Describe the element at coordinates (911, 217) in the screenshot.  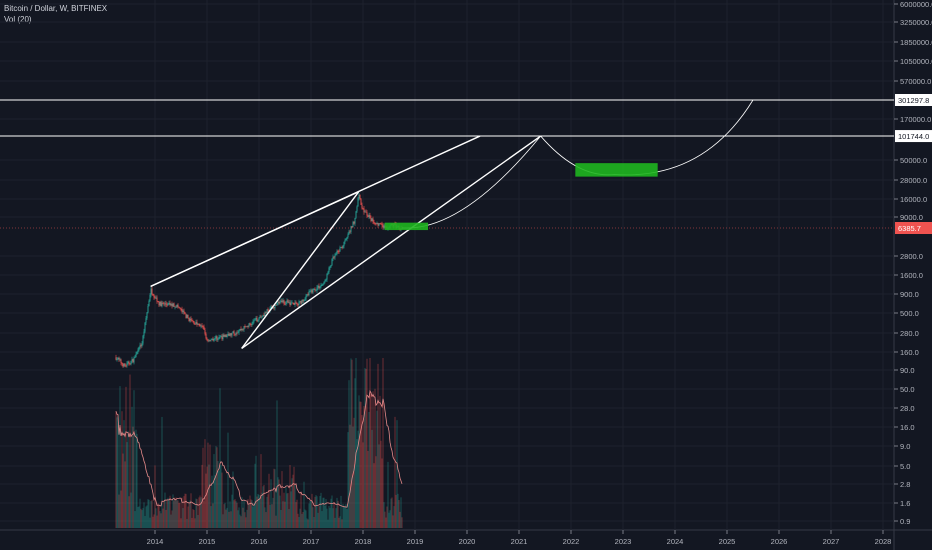
I see `price-tick-label: 9000.0` at that location.